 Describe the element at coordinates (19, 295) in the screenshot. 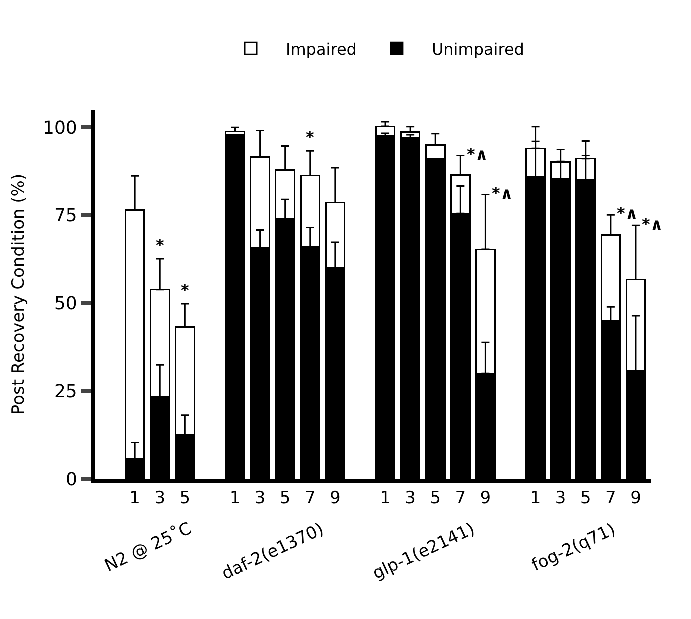

I see `y-axis-title: Post Recovery Condition (%)` at that location.